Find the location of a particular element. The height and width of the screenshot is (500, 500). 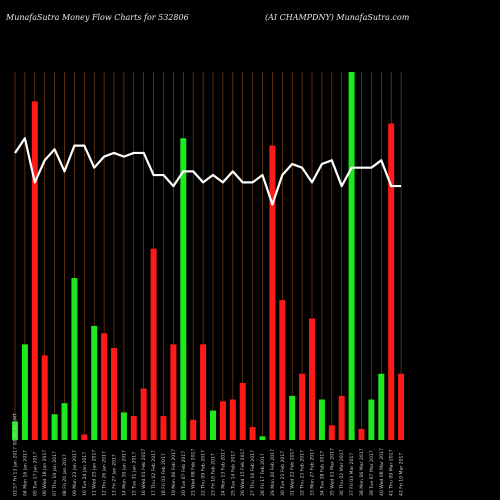

chart-header-right: (AI CHAMPDNY) MunafaSutra.com is located at coordinates (337, 17).